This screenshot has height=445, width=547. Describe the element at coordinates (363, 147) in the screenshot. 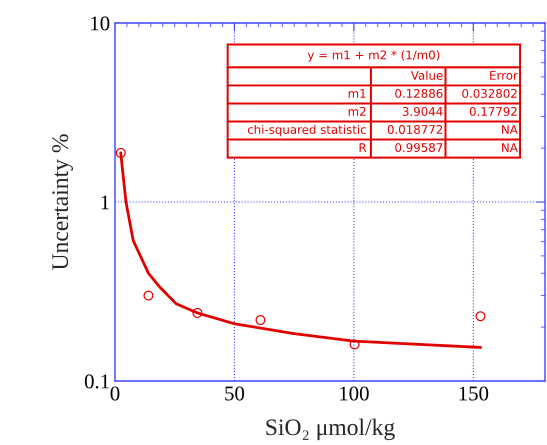

I see `annotation: R` at that location.